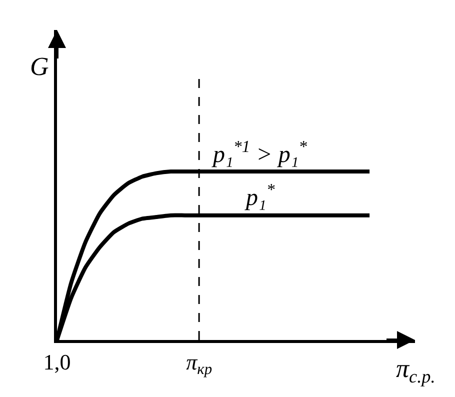 The width and height of the screenshot is (455, 397). What do you see at coordinates (199, 363) in the screenshot?
I see `x-tick-label: π$_{кр}$` at bounding box center [199, 363].